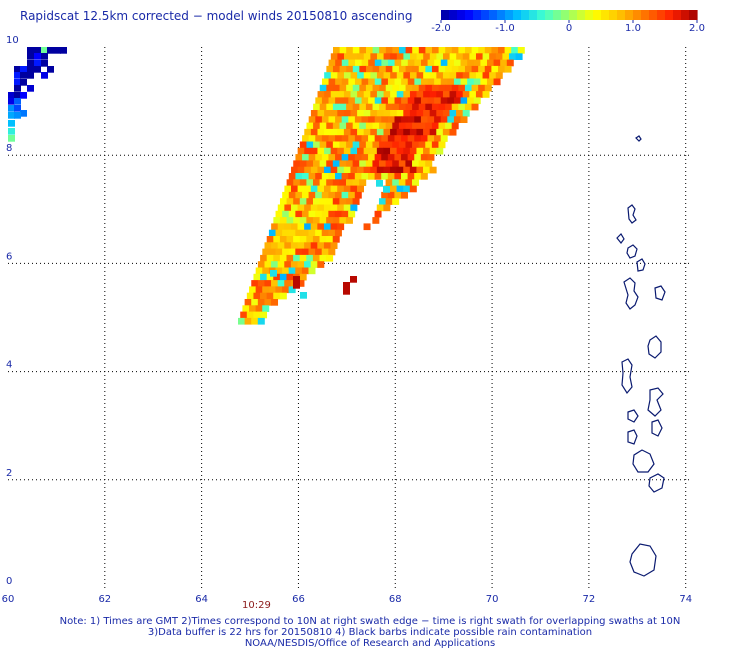 This screenshot has width=740, height=650. I want to click on atoll-outline, so click(643, 461).